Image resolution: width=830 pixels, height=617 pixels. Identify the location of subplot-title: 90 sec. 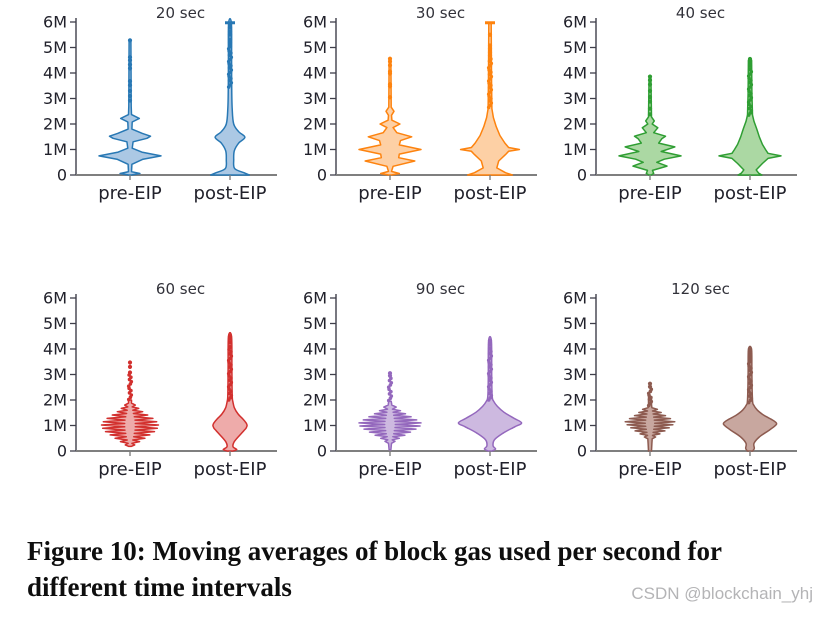
(440, 289).